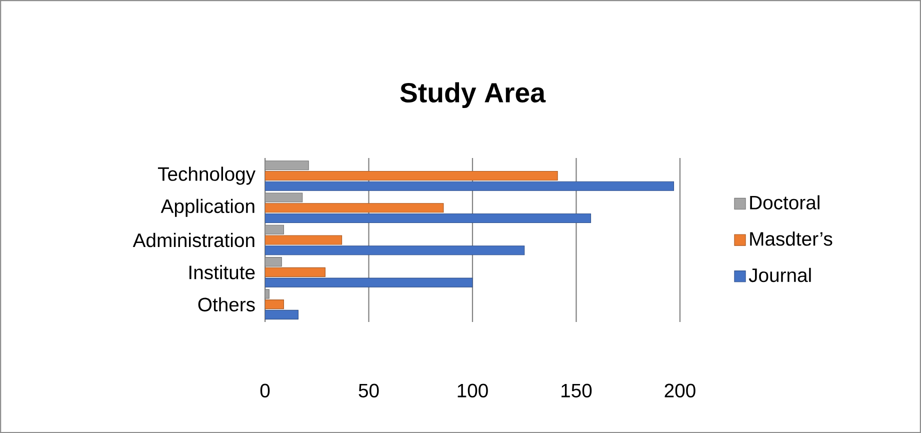  I want to click on legend-label: Doctoral, so click(785, 202).